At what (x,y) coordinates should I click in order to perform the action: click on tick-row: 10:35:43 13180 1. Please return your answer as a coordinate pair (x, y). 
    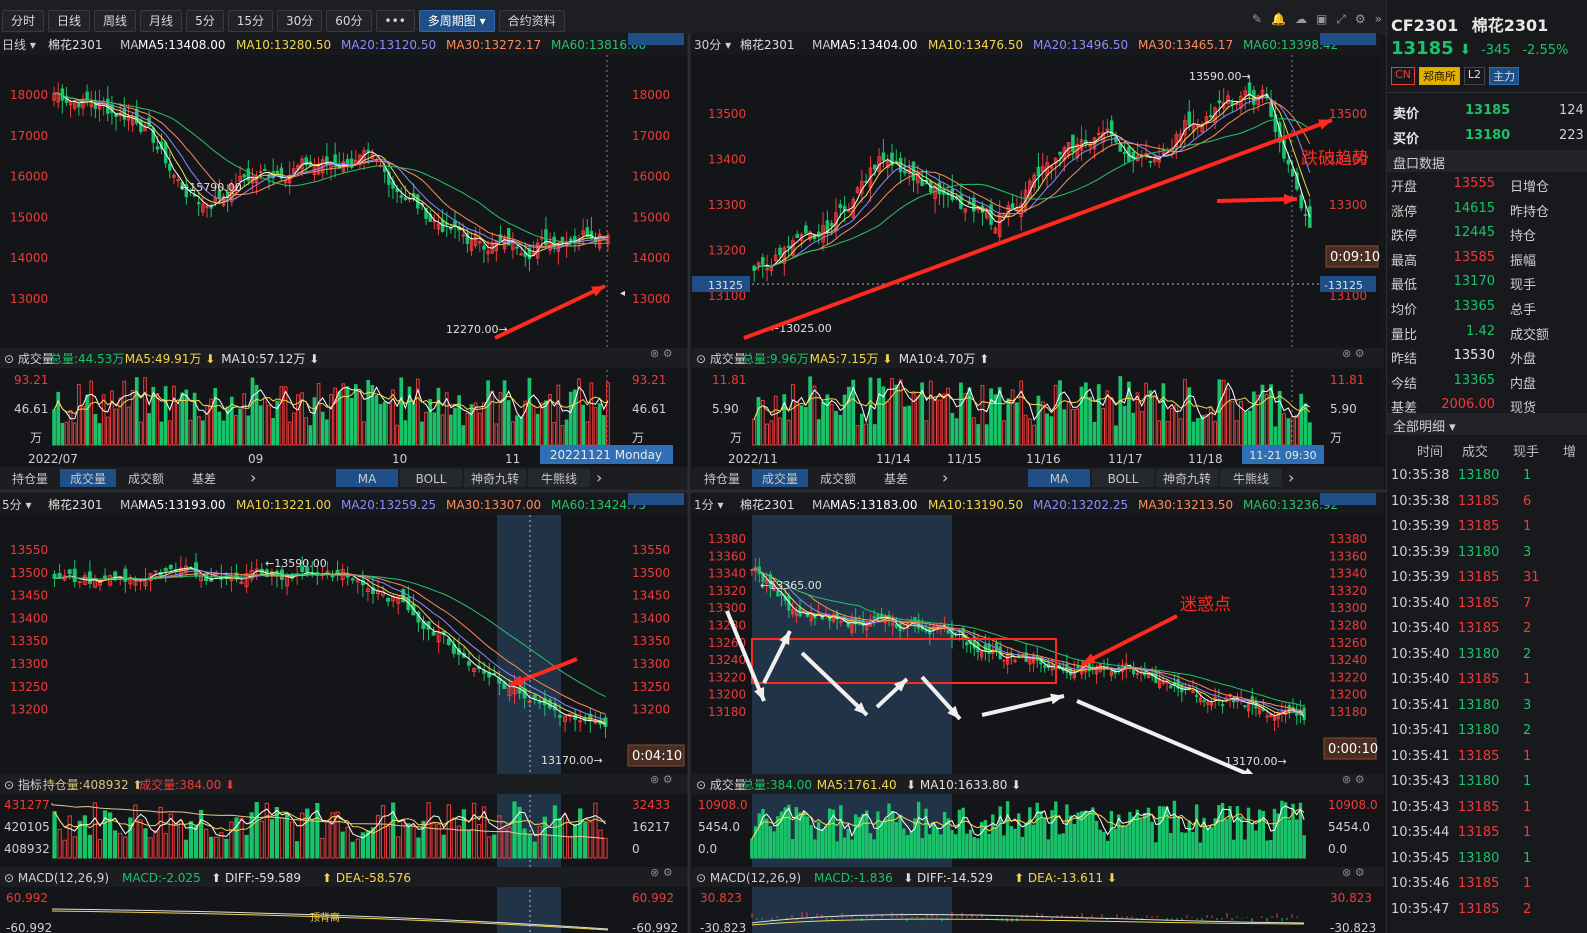
    Looking at the image, I should click on (1487, 783).